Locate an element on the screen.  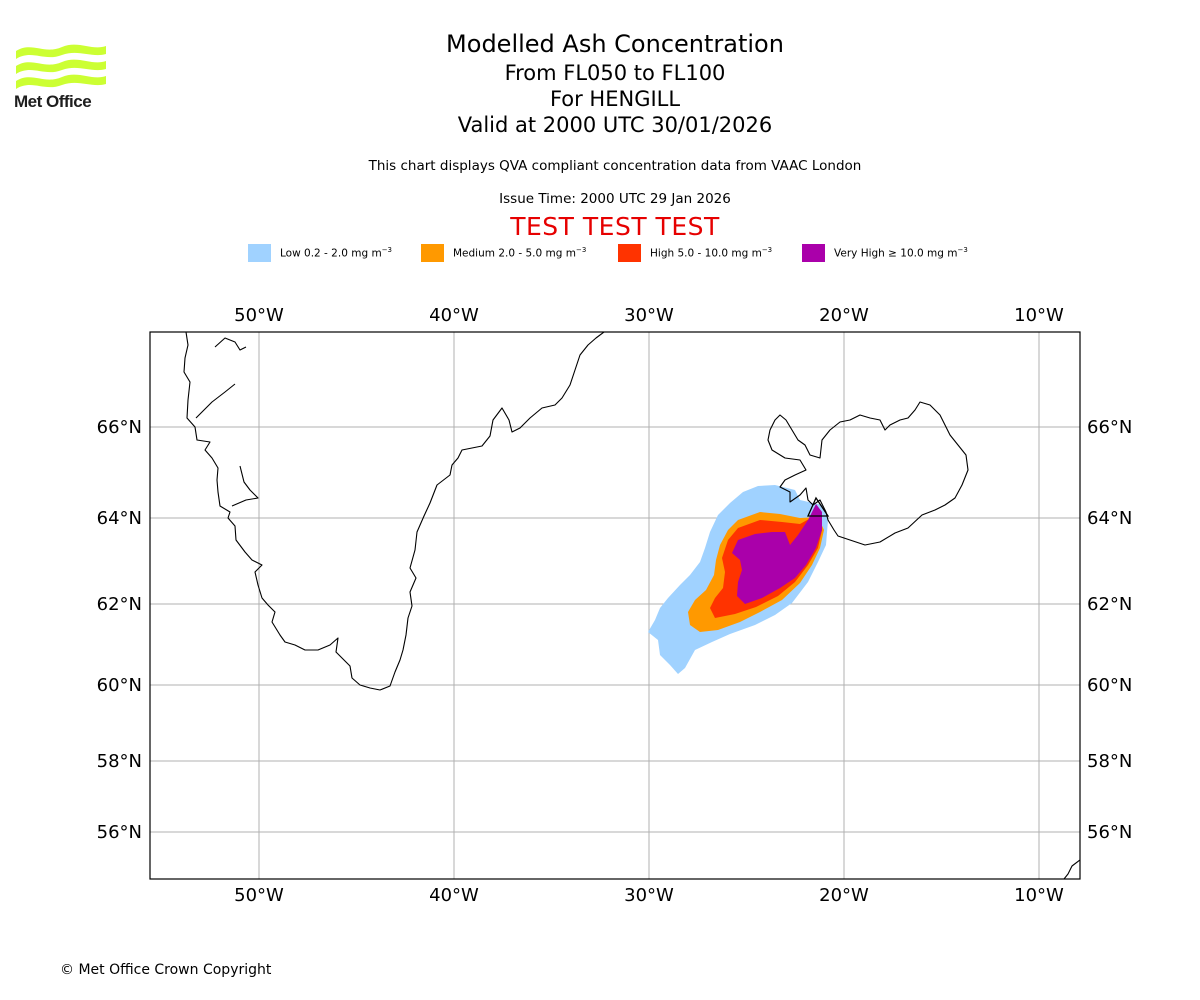
lon-label-bottom-20w: 20°W is located at coordinates (844, 895).